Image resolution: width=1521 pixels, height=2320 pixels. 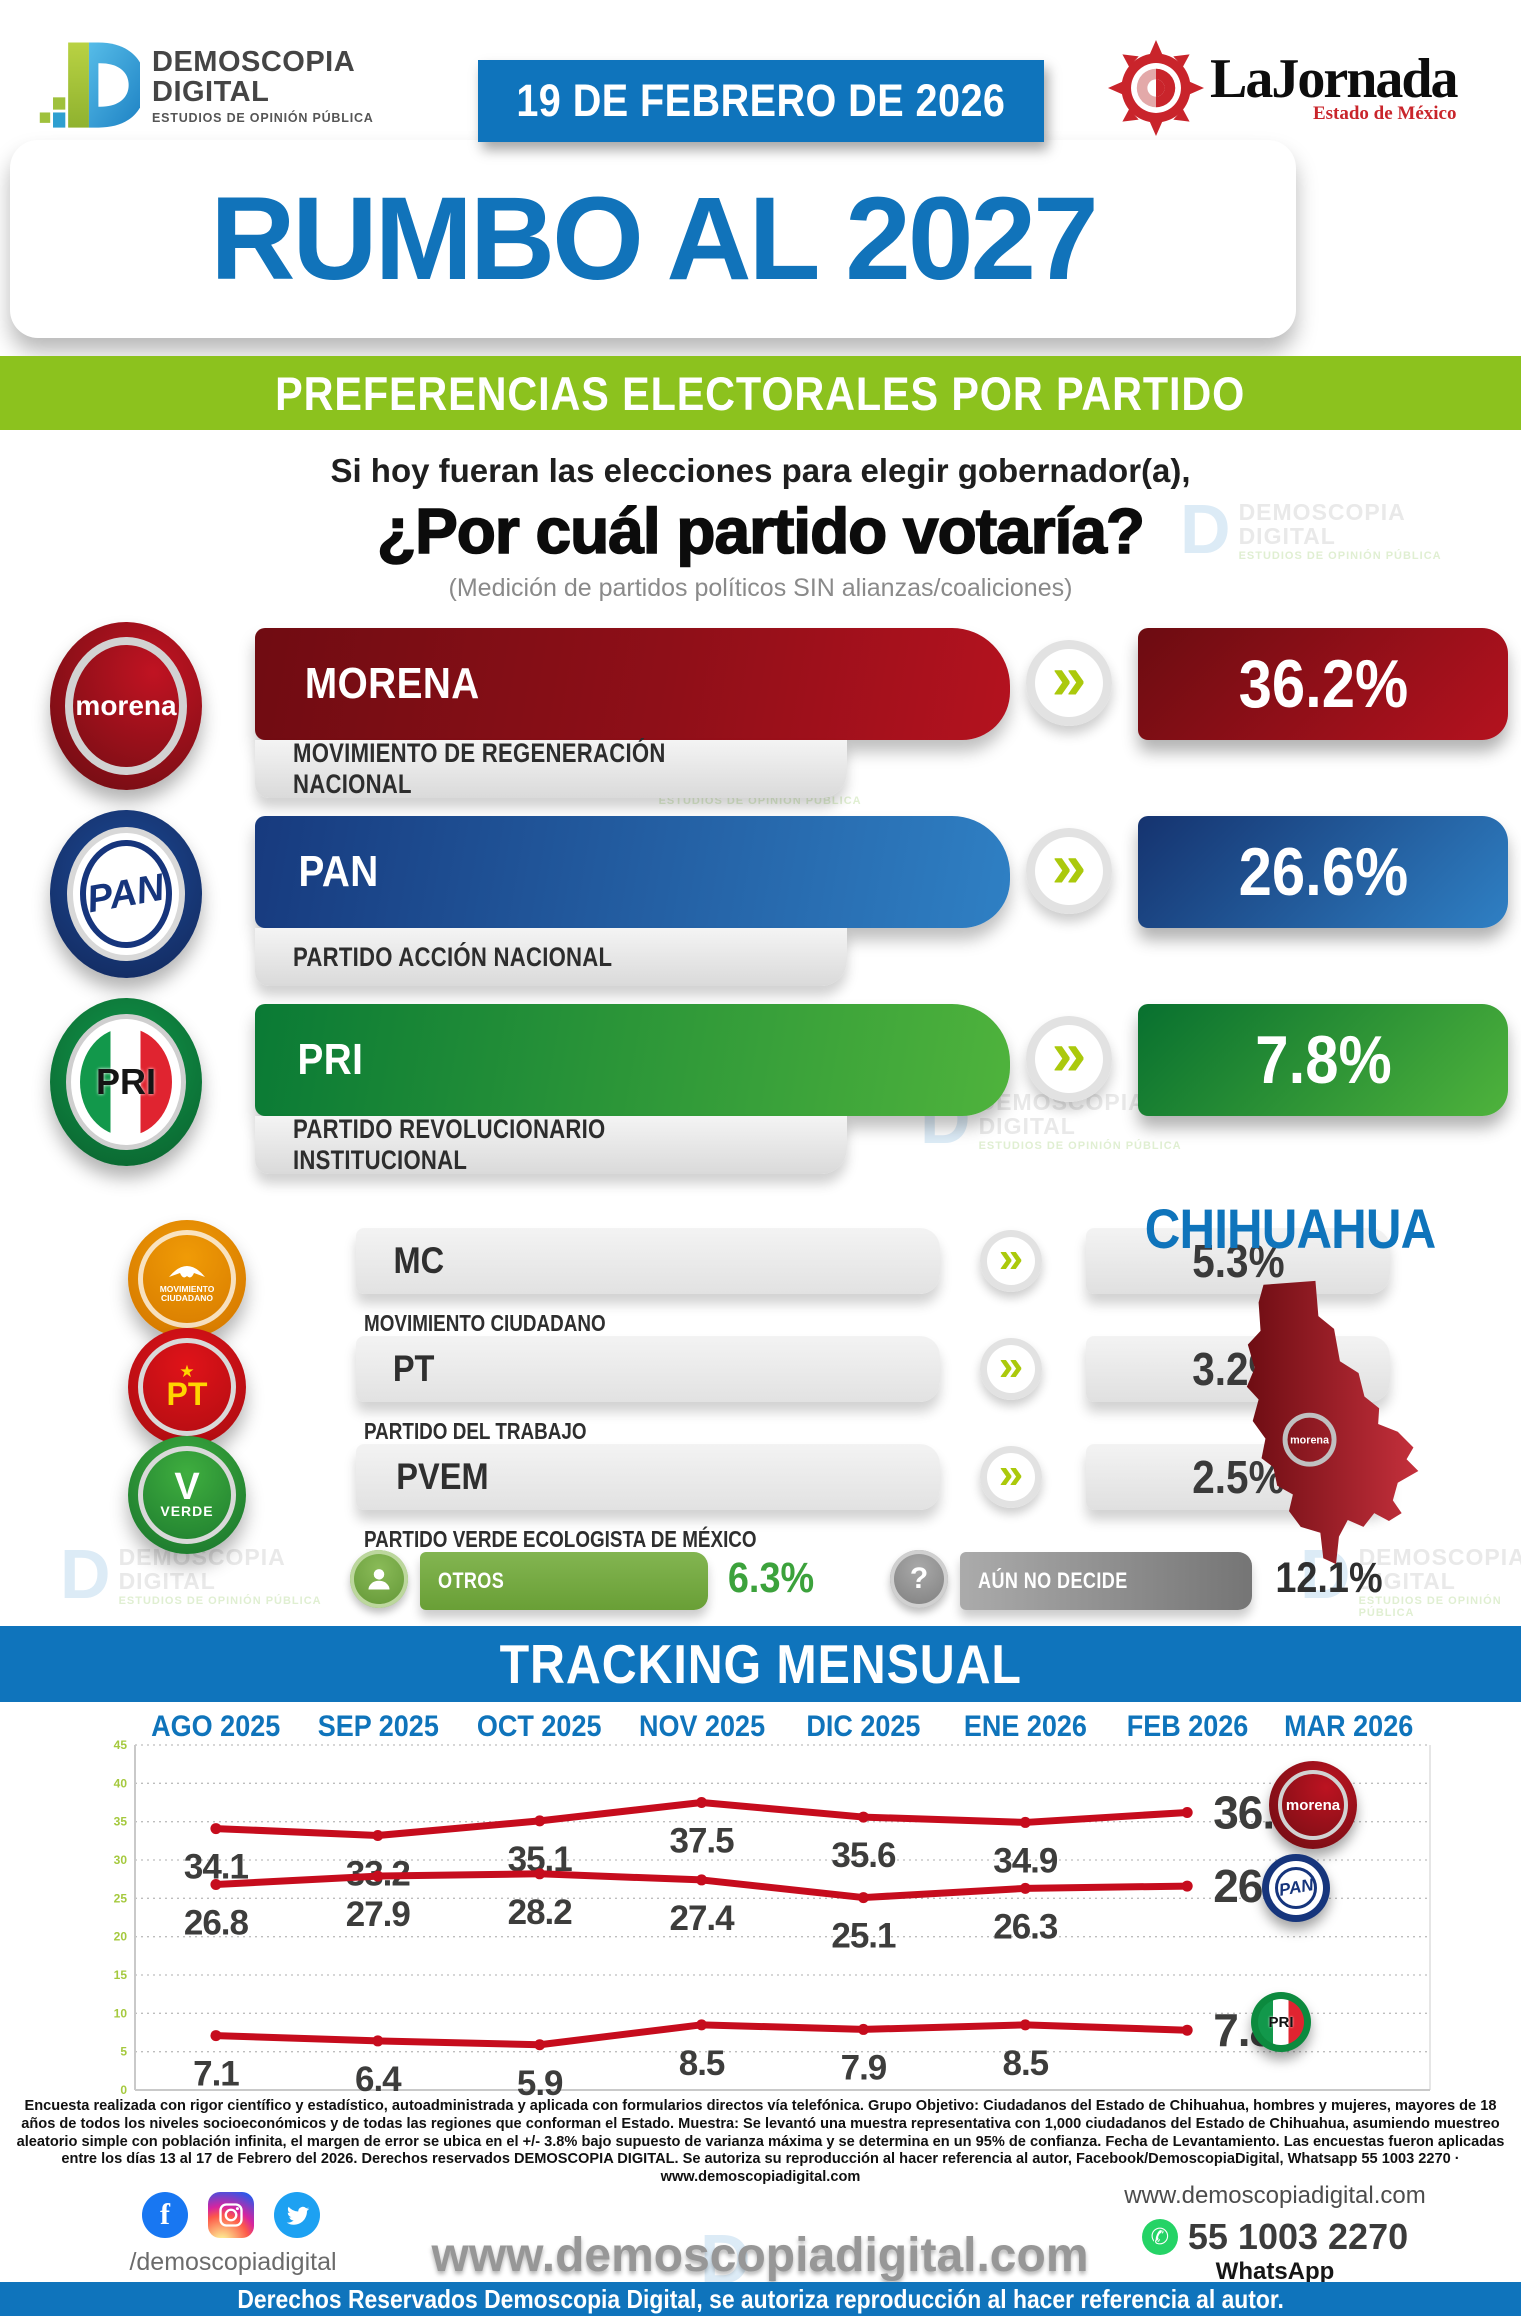 What do you see at coordinates (89, 85) in the screenshot?
I see `demoscopia-d-icon` at bounding box center [89, 85].